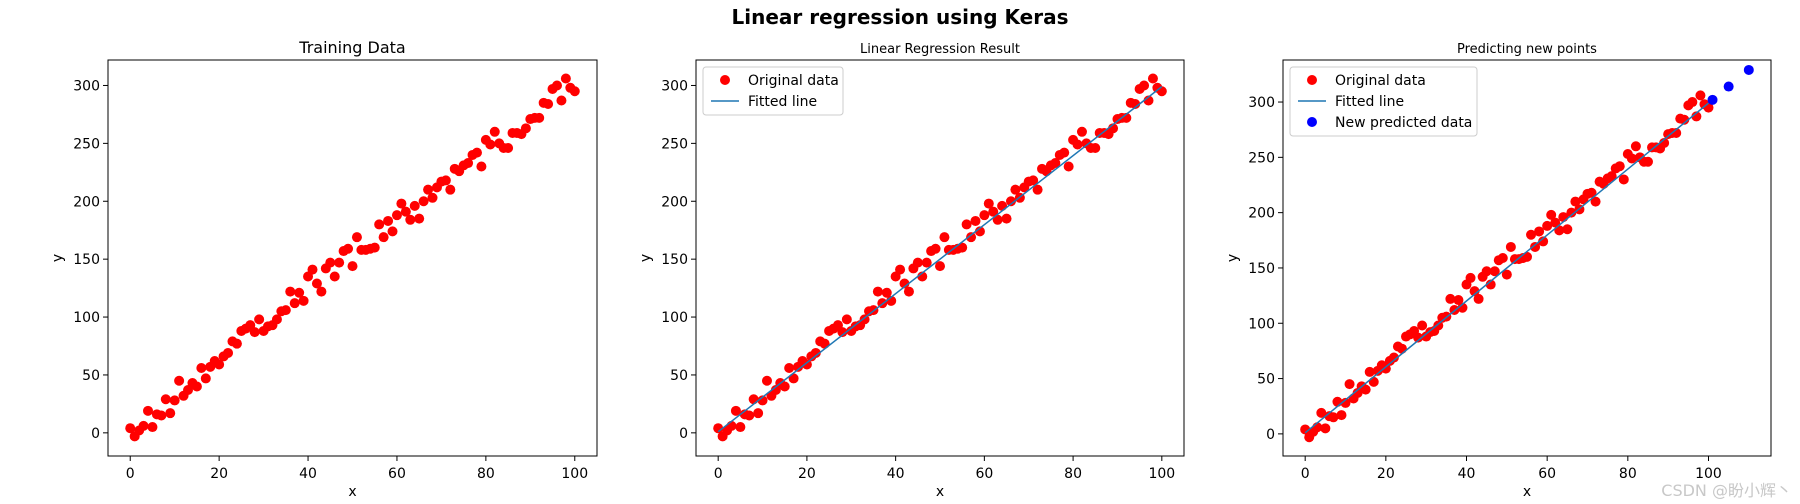  Describe the element at coordinates (793, 81) in the screenshot. I see `legend-label: Original data` at that location.